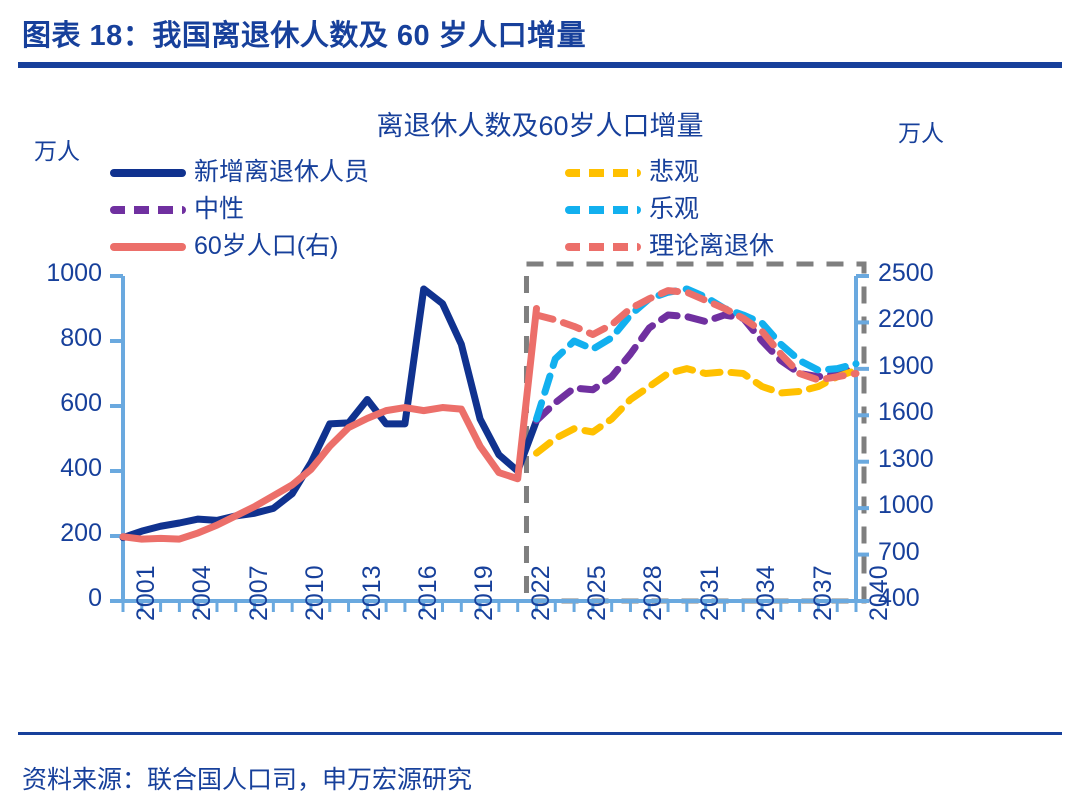 The image size is (1080, 812). I want to click on header-divider, so click(540, 65).